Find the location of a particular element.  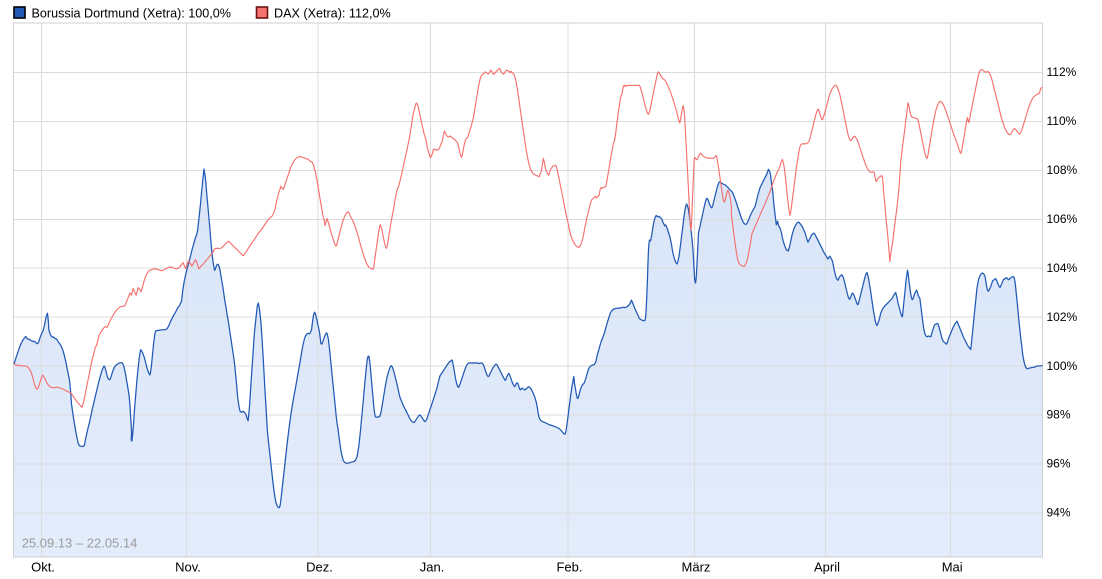

svg-text: 110% is located at coordinates (1062, 121).